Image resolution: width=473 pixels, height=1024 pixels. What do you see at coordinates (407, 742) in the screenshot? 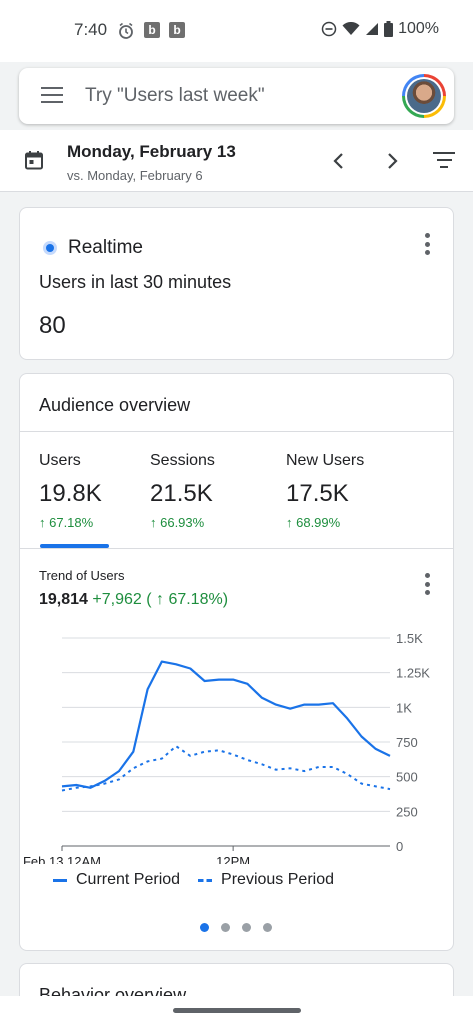
I see `y-tick-label: 750` at bounding box center [407, 742].